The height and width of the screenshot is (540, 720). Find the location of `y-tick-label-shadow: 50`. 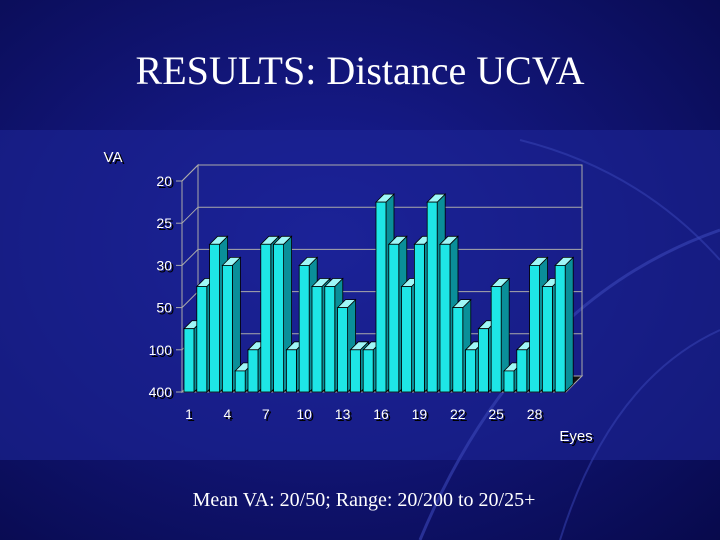

y-tick-label-shadow: 50 is located at coordinates (166, 310).